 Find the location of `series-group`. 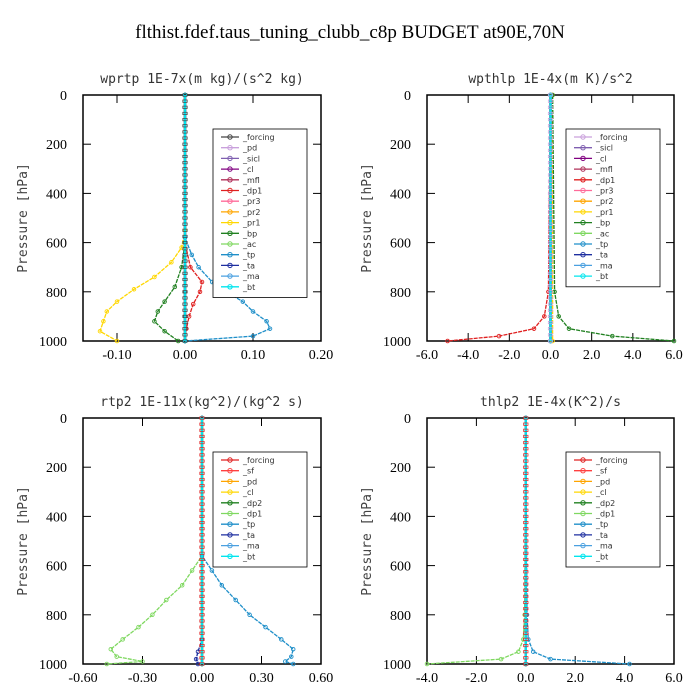

series-group is located at coordinates (561, 218).